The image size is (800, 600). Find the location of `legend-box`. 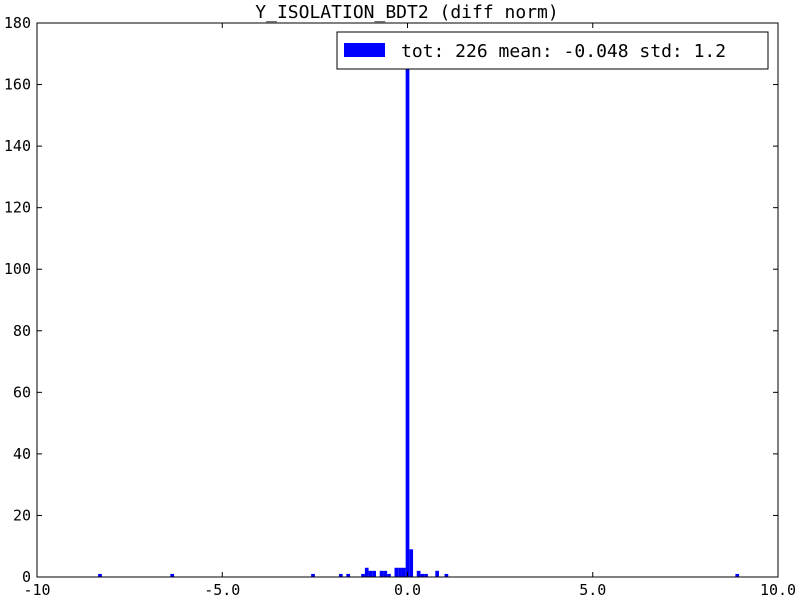

legend-box is located at coordinates (552, 50).